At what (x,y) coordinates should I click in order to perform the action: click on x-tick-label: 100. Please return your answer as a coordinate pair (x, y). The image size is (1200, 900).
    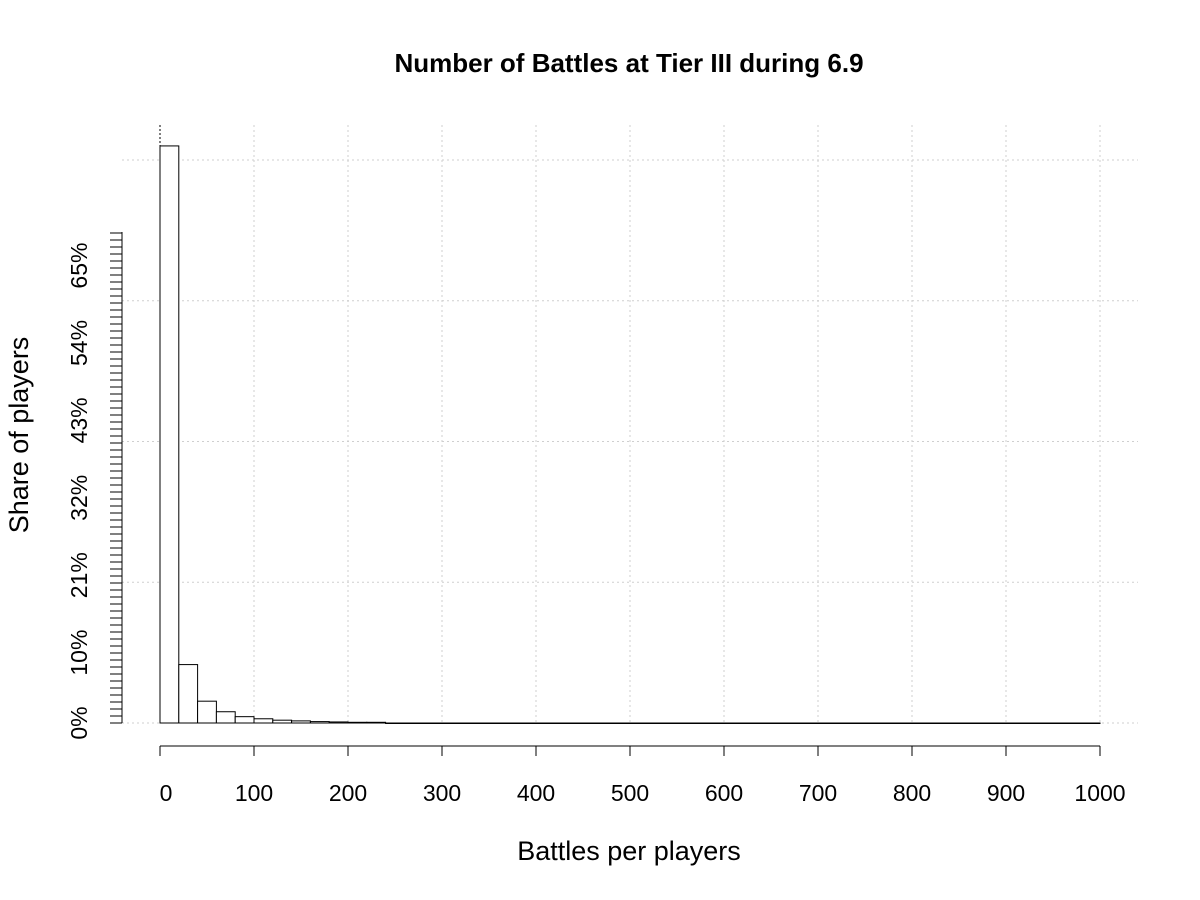
    Looking at the image, I should click on (254, 793).